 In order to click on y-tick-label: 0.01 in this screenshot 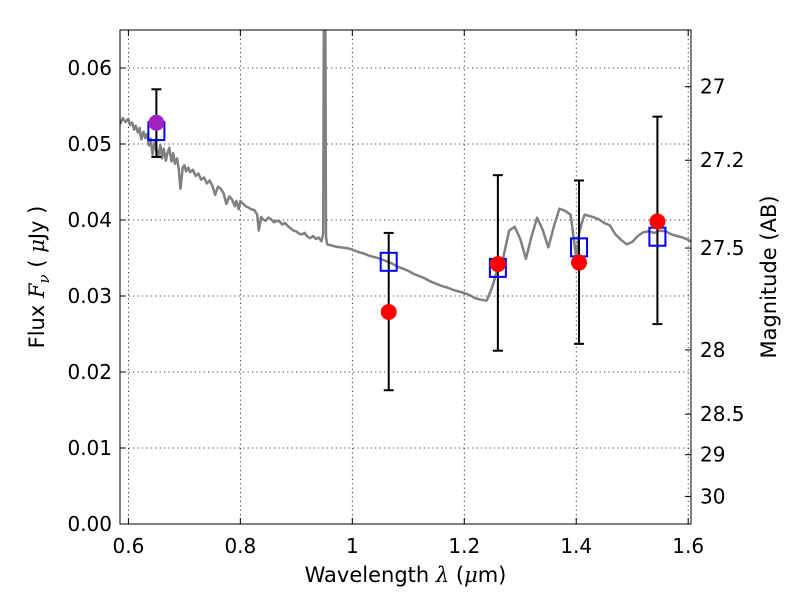, I will do `click(89, 448)`.